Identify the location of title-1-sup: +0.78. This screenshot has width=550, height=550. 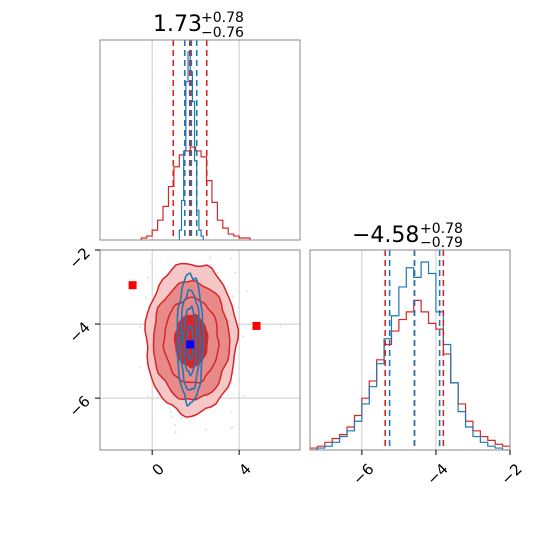
(222, 18).